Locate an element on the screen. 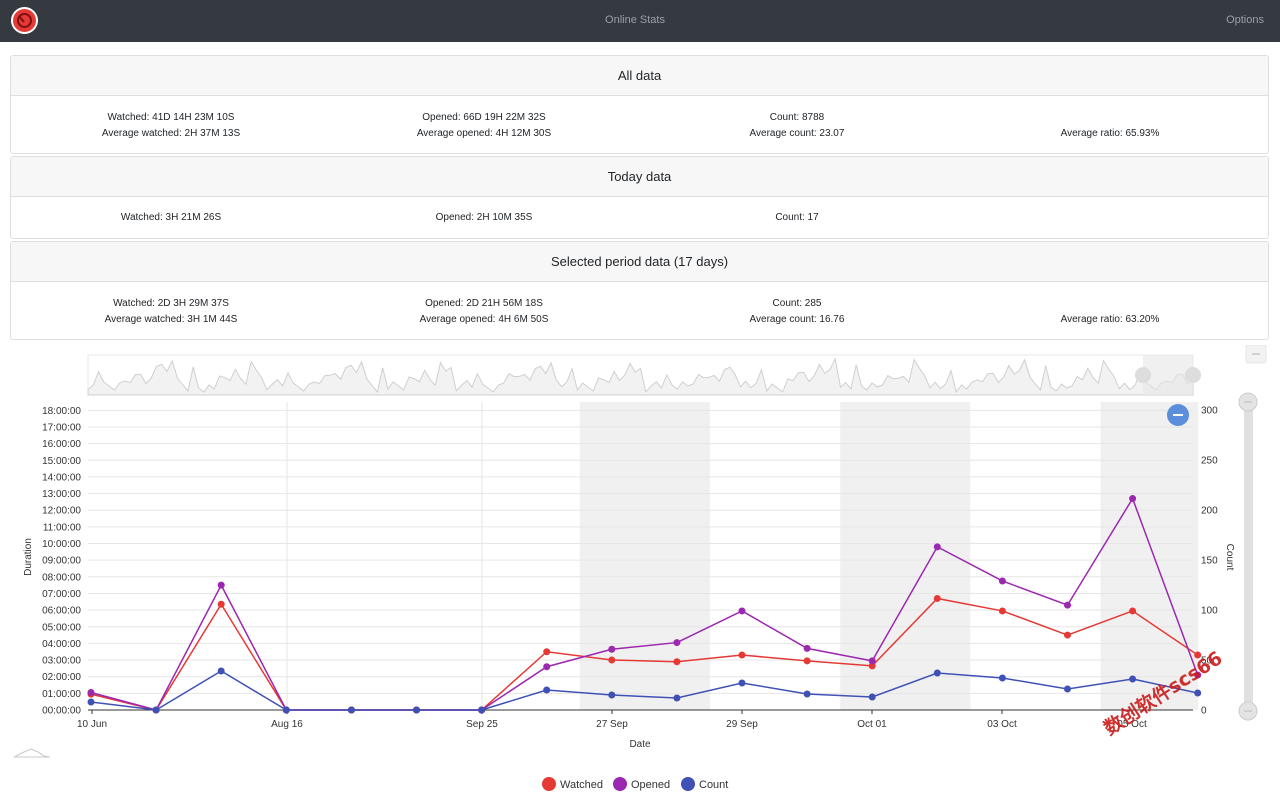  stopwatch-logo-icon is located at coordinates (24, 20).